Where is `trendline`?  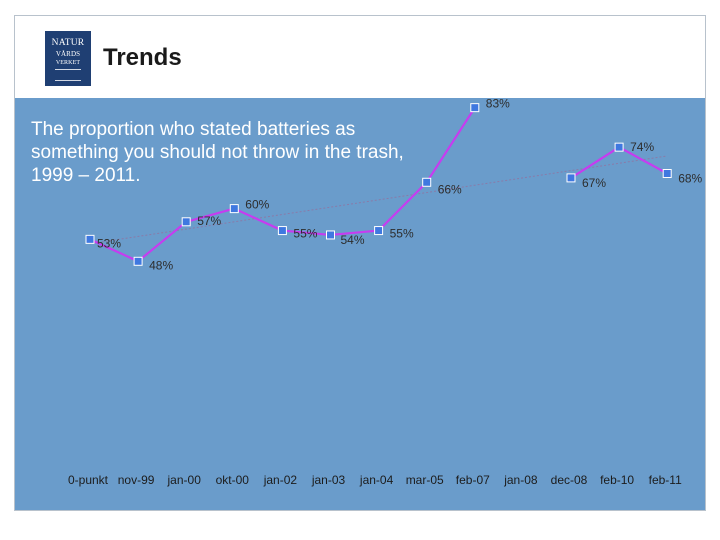 trendline is located at coordinates (378, 200).